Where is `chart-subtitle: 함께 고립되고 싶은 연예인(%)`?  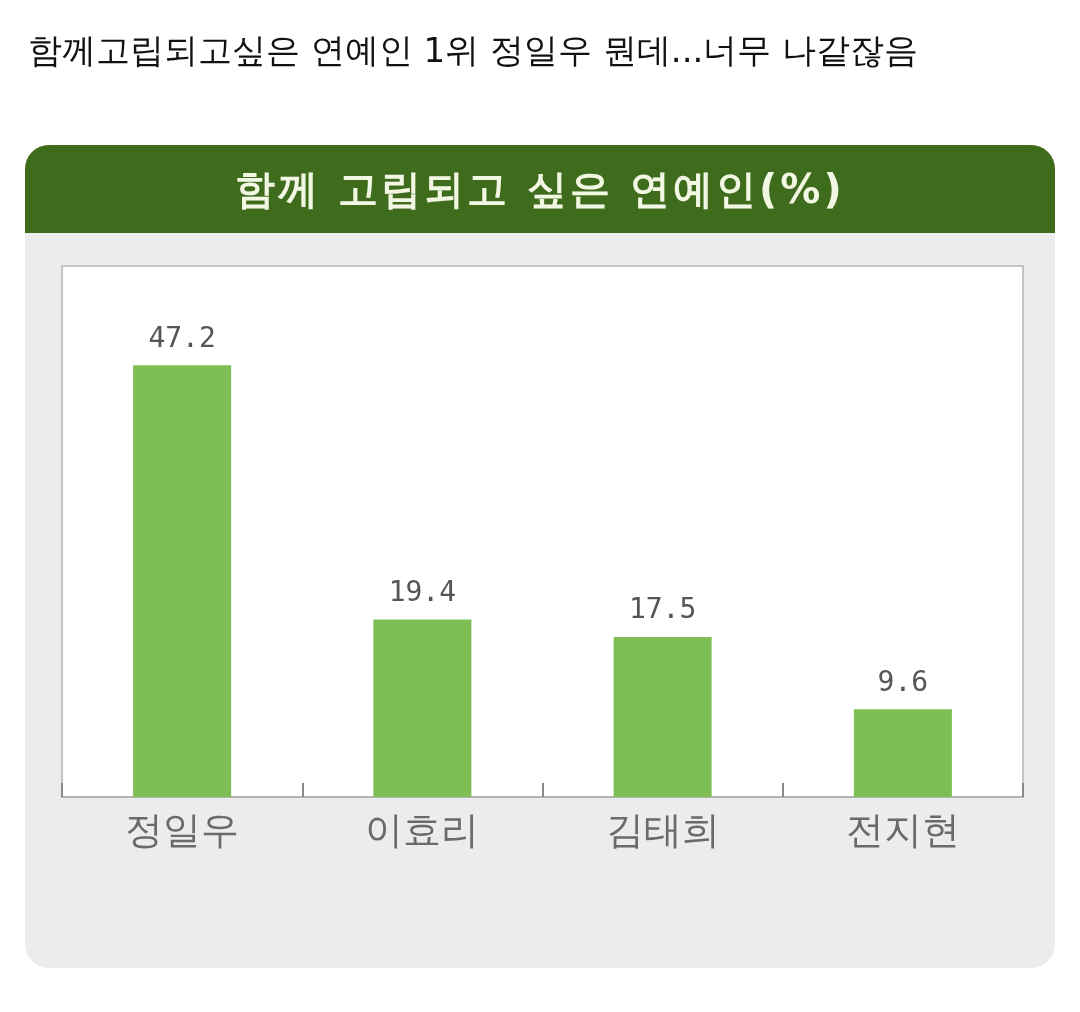
chart-subtitle: 함께 고립되고 싶은 연예인(%) is located at coordinates (540, 189).